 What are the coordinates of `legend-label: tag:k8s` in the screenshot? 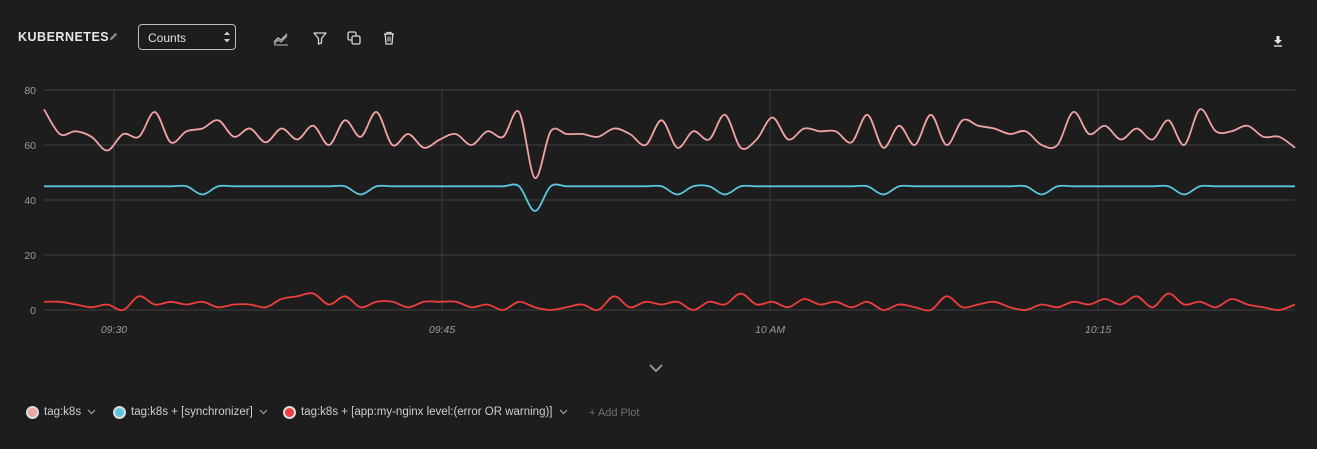 It's located at (63, 412).